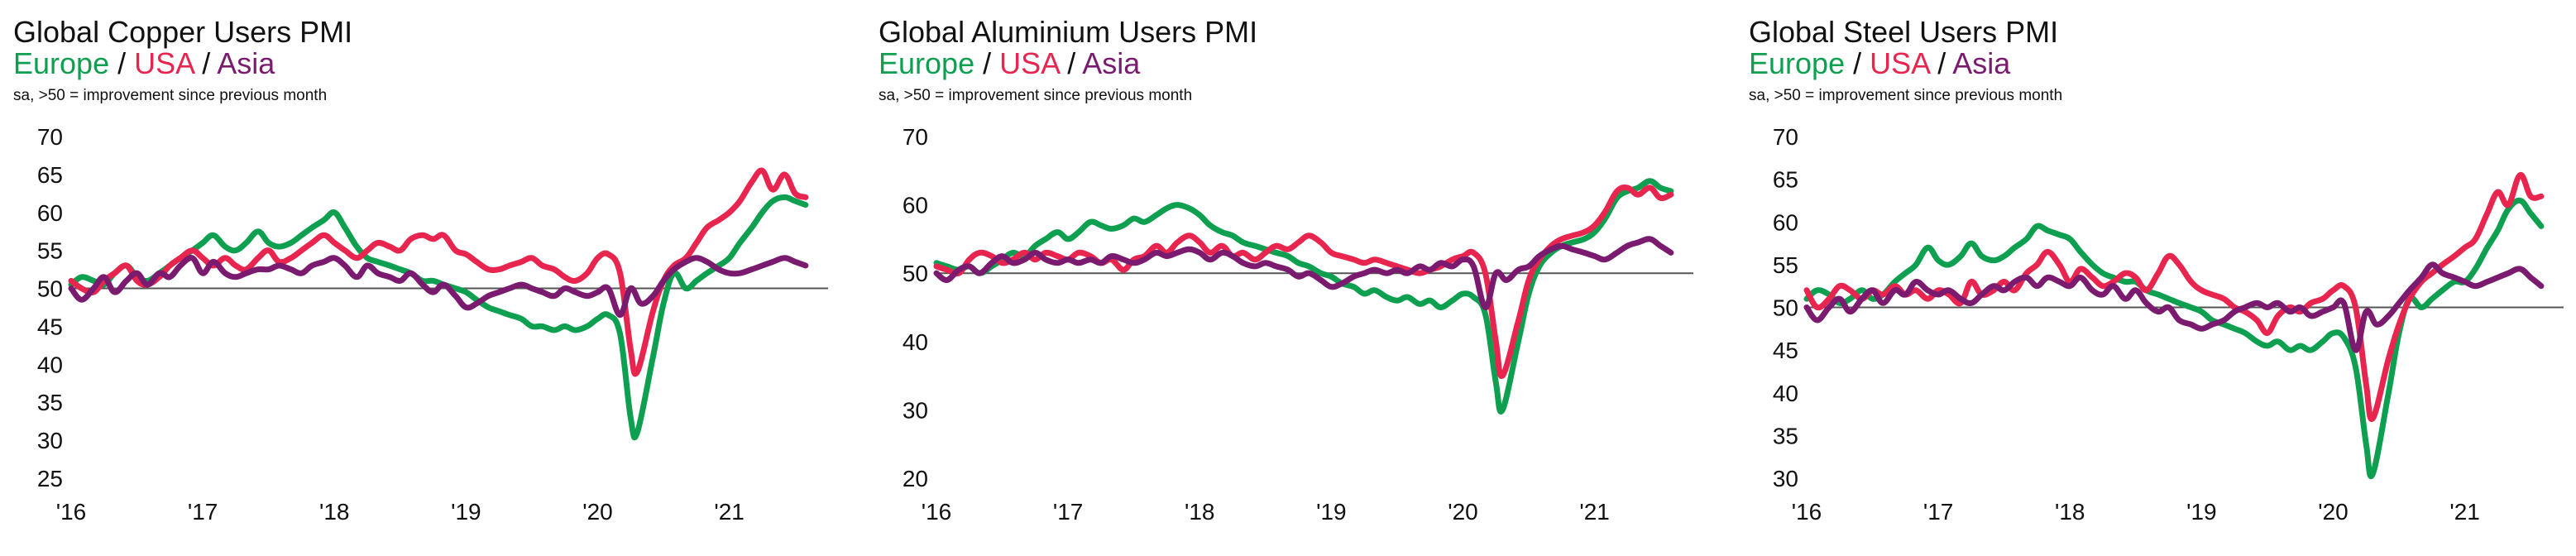  Describe the element at coordinates (50, 478) in the screenshot. I see `y-tick-label: 25` at that location.